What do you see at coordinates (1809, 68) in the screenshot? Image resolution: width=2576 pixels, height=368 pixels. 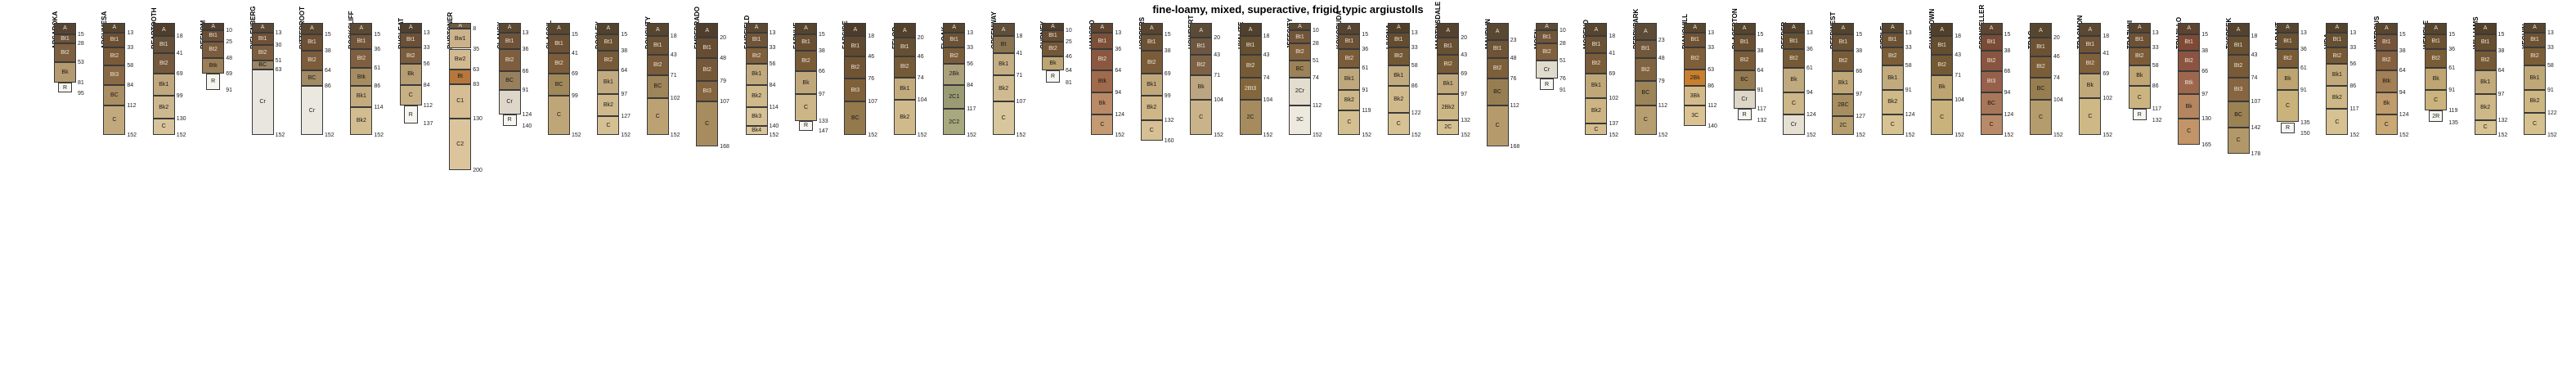 I see `depth-label: 61` at bounding box center [1809, 68].